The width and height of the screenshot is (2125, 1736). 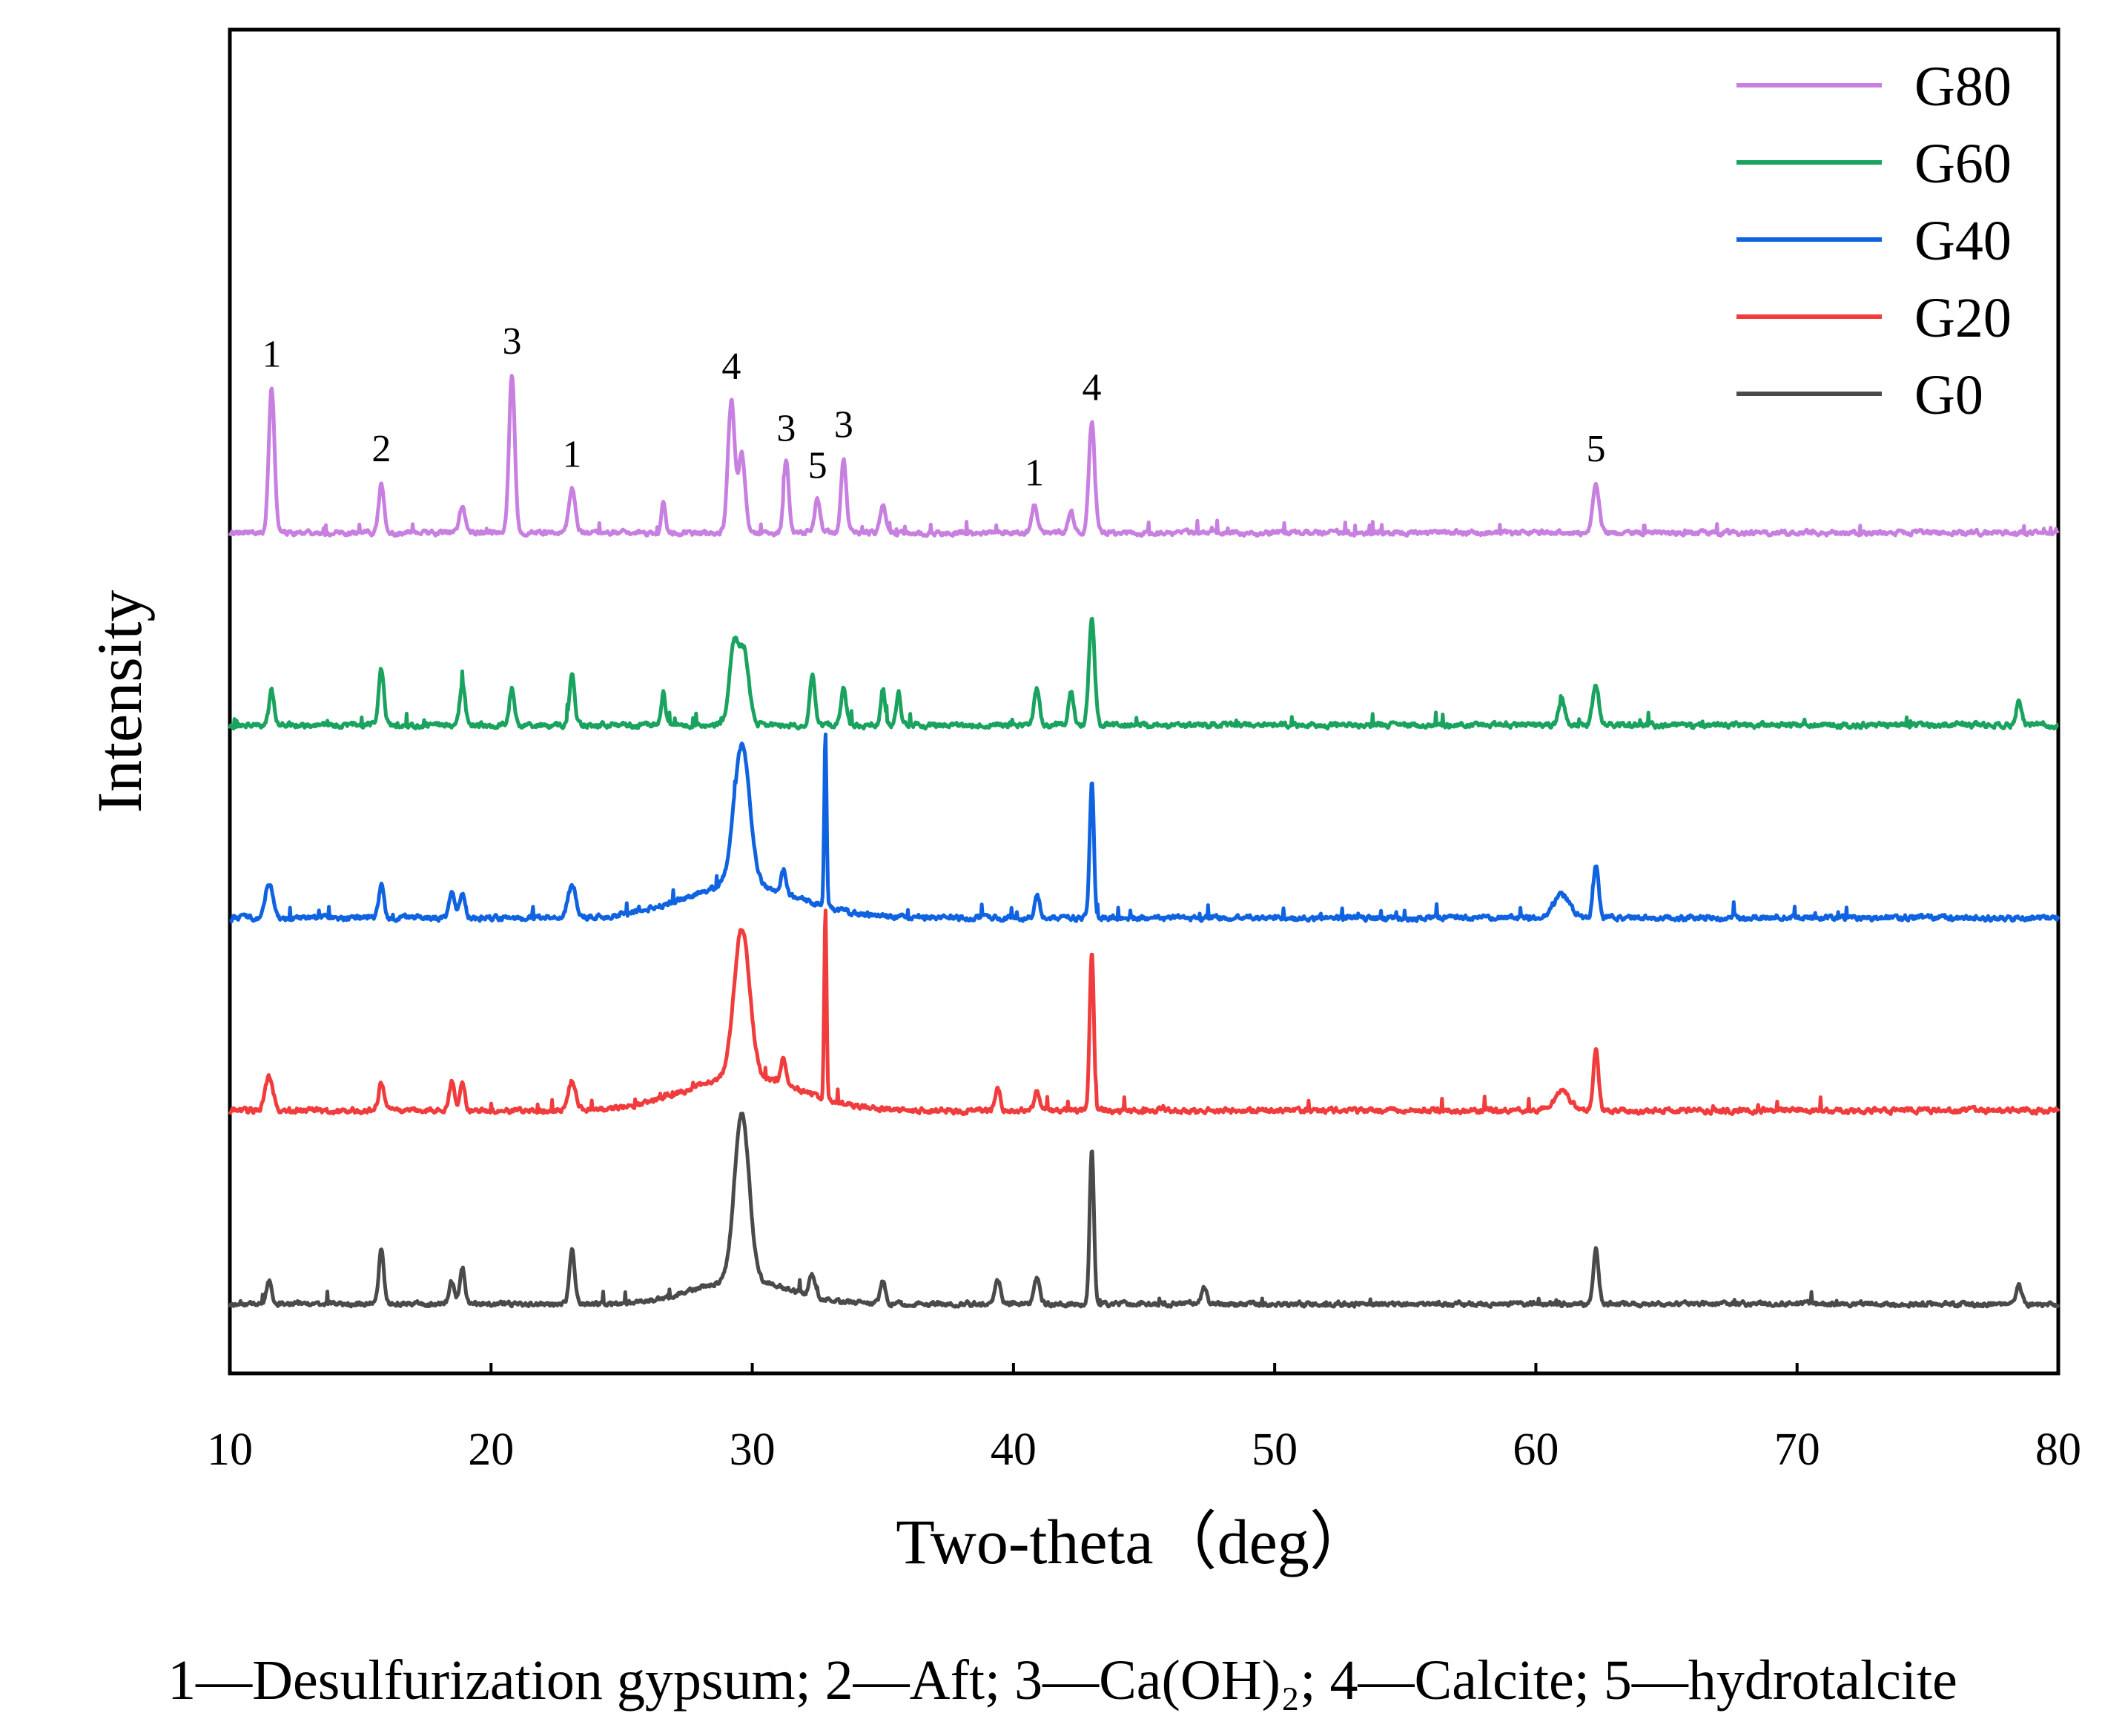 What do you see at coordinates (381, 449) in the screenshot?
I see `peak-label: 2` at bounding box center [381, 449].